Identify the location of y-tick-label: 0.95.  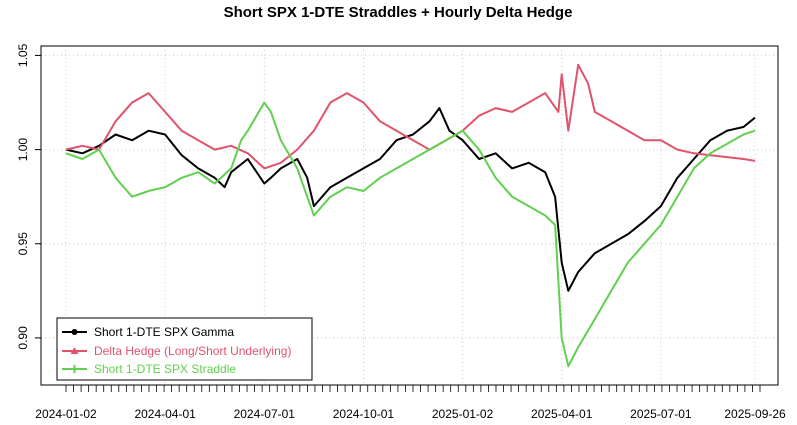
(23, 244).